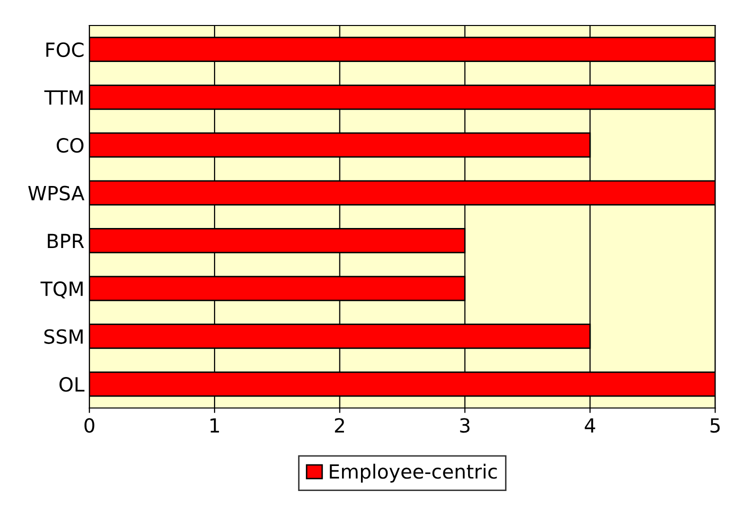 The image size is (745, 510). I want to click on y-tick-label: WPSA, so click(56, 193).